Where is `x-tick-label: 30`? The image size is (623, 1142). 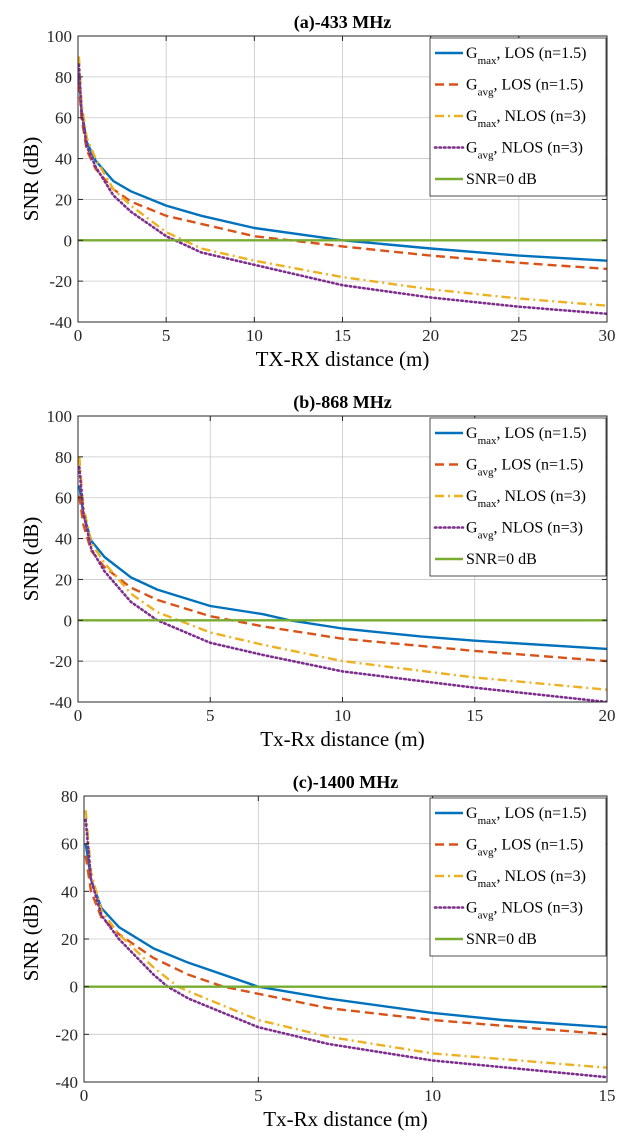
x-tick-label: 30 is located at coordinates (607, 335).